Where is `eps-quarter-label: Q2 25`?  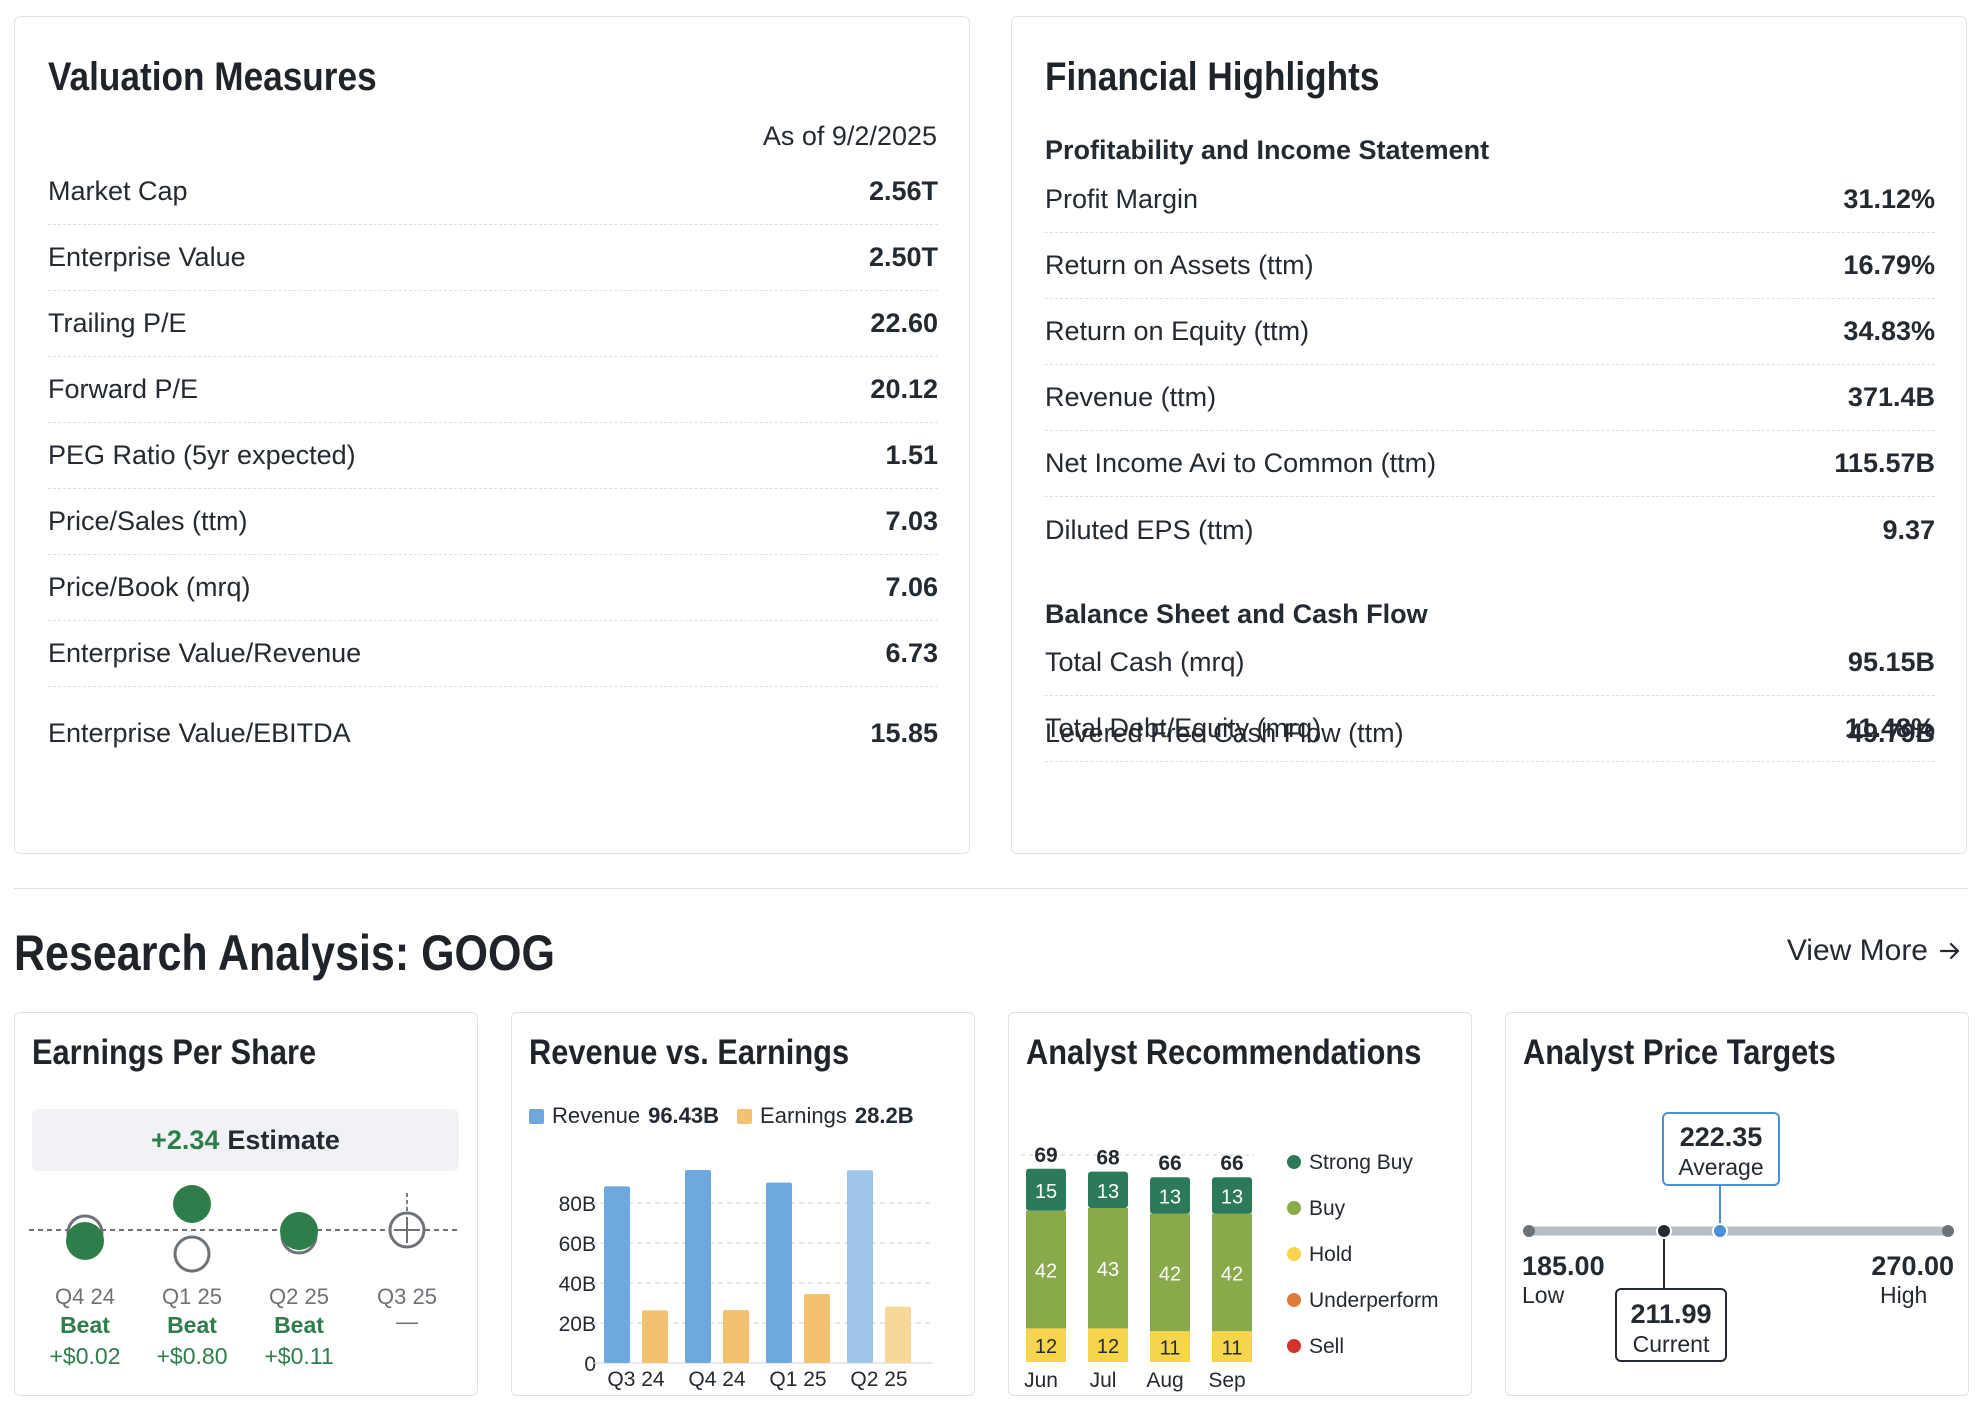
eps-quarter-label: Q2 25 is located at coordinates (299, 1296).